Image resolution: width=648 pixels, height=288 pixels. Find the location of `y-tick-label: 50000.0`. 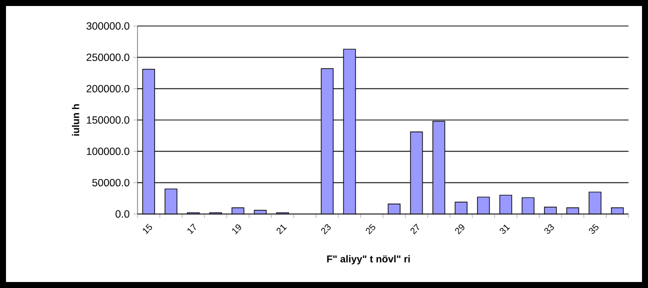

y-tick-label: 50000.0 is located at coordinates (111, 182).